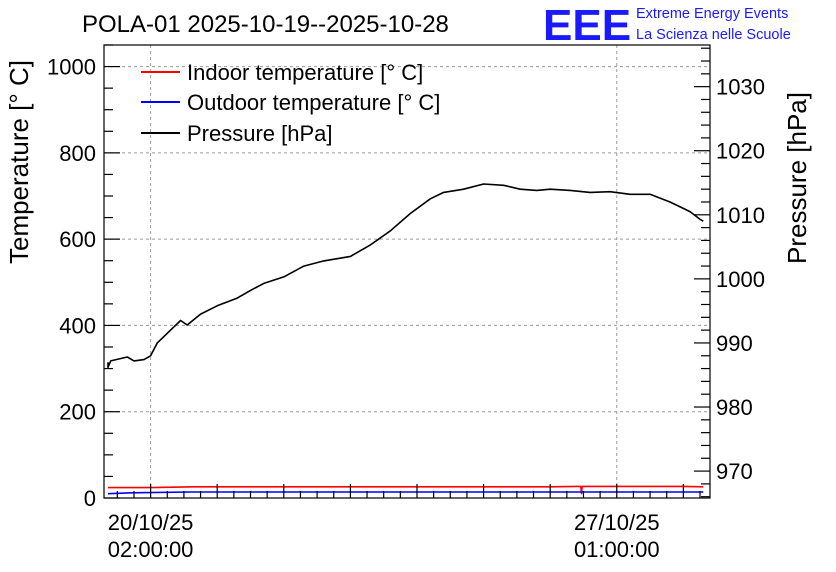  What do you see at coordinates (617, 522) in the screenshot?
I see `x-tick-label-date: 27/10/25` at bounding box center [617, 522].